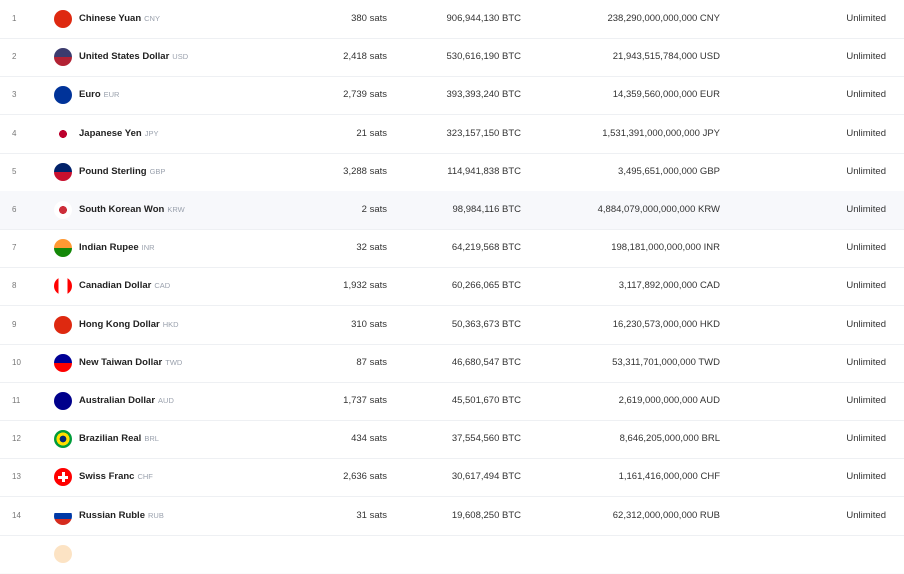 The width and height of the screenshot is (904, 574). What do you see at coordinates (174, 362) in the screenshot?
I see `currency-code: TWD` at bounding box center [174, 362].